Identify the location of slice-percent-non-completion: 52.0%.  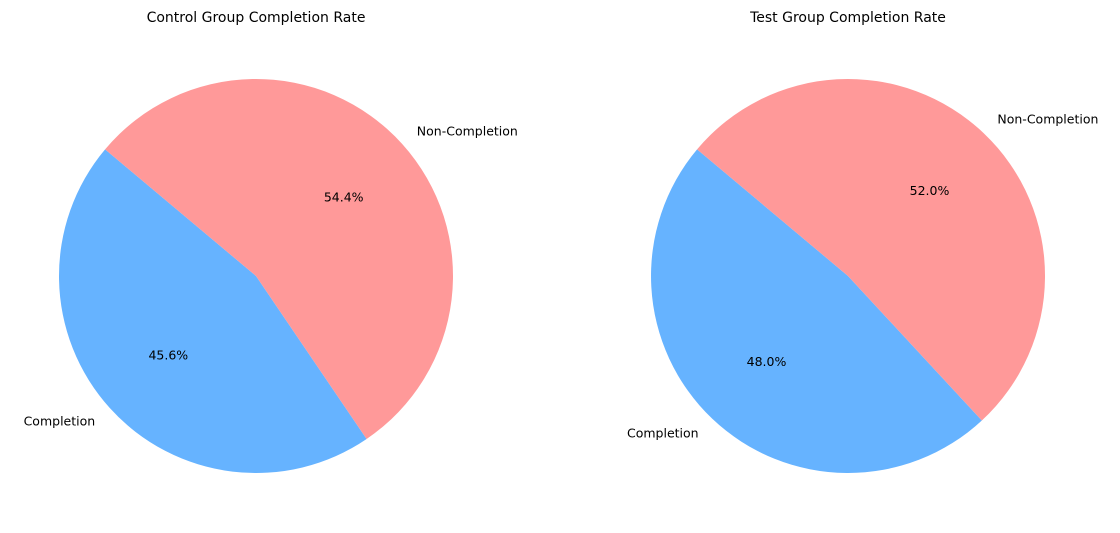
(930, 190).